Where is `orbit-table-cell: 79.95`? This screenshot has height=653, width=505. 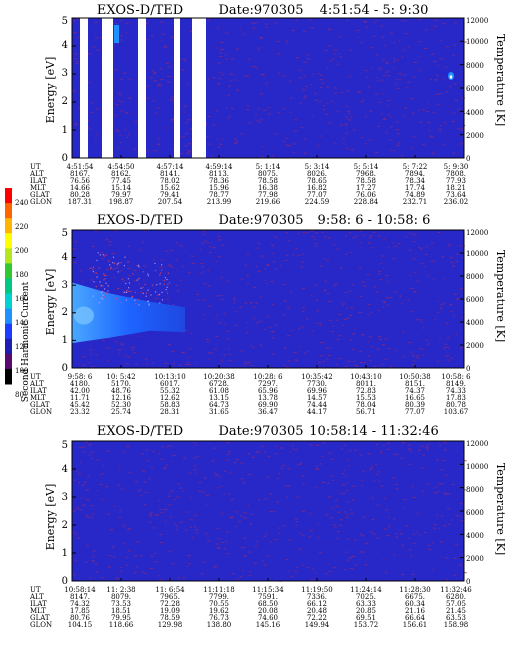
orbit-table-cell: 79.95 is located at coordinates (121, 618).